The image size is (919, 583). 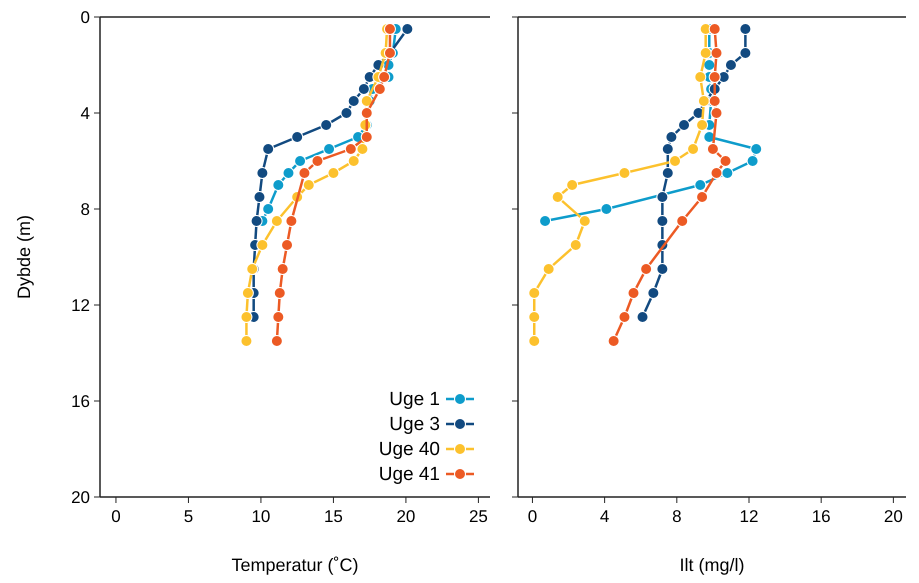 What do you see at coordinates (333, 516) in the screenshot?
I see `x-tick-label: 15` at bounding box center [333, 516].